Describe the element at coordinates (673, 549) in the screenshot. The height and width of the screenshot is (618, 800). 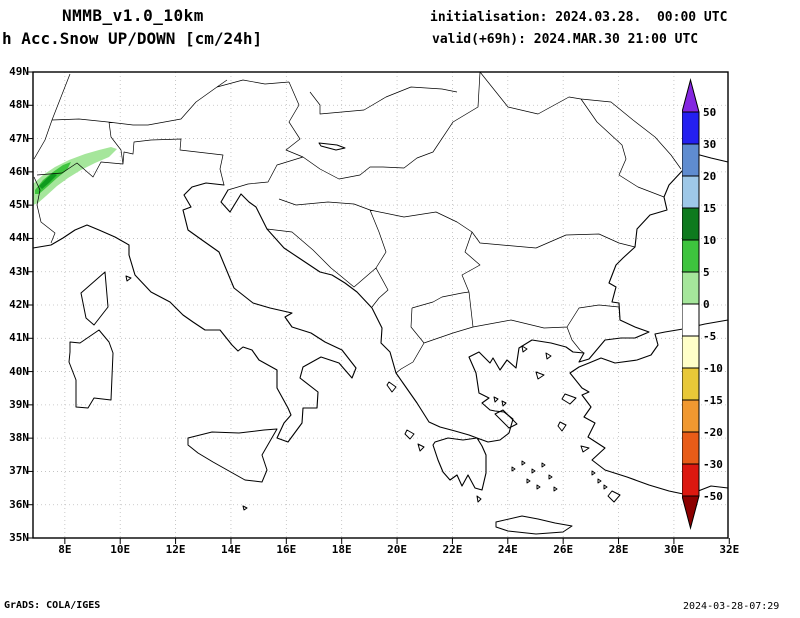
I see `lon-axis-label: 30E` at that location.